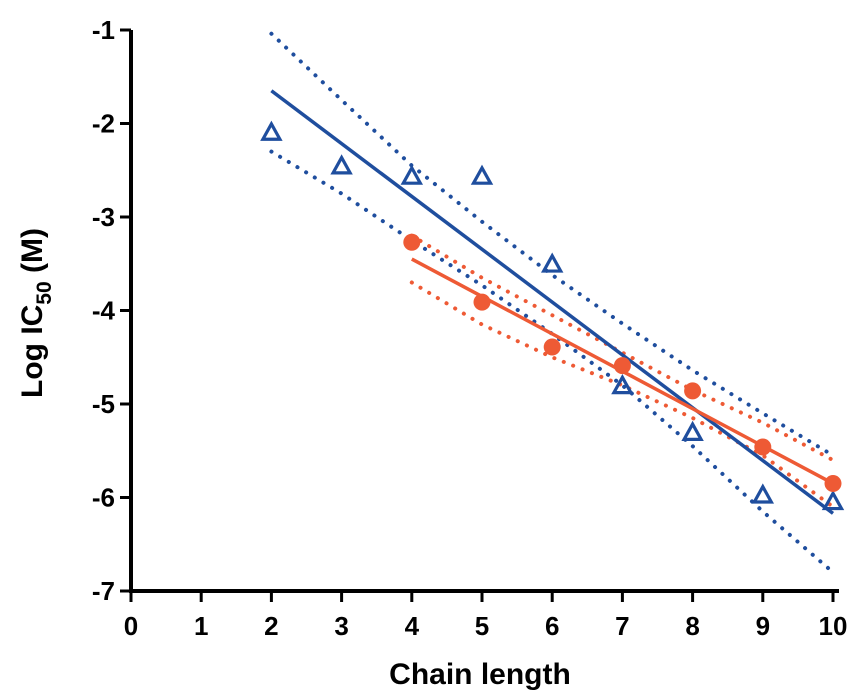 The image size is (861, 696). Describe the element at coordinates (103, 498) in the screenshot. I see `y-tick-label: -6` at that location.